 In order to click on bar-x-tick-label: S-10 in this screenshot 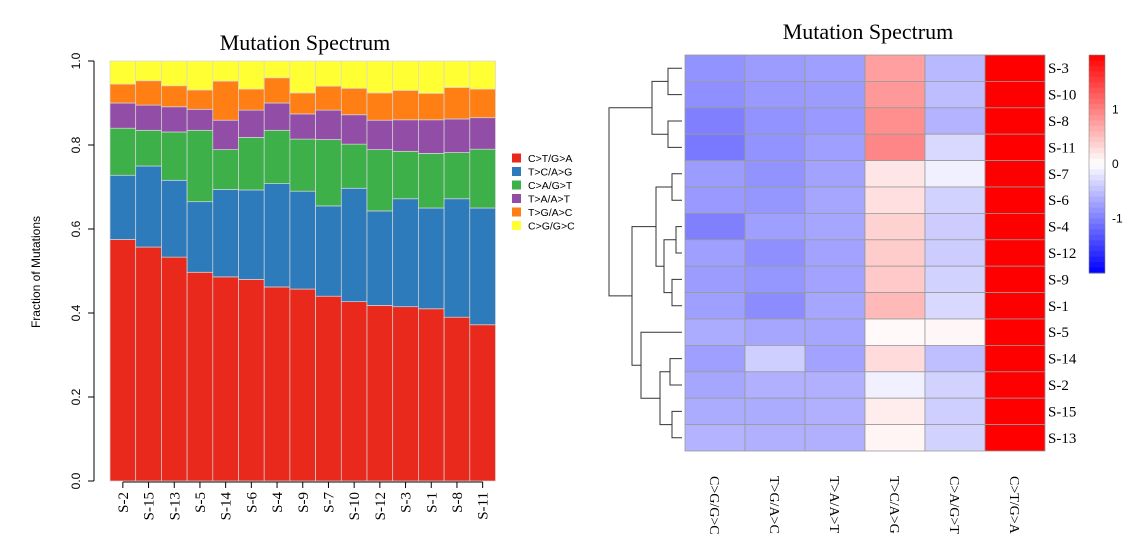, I will do `click(355, 506)`.